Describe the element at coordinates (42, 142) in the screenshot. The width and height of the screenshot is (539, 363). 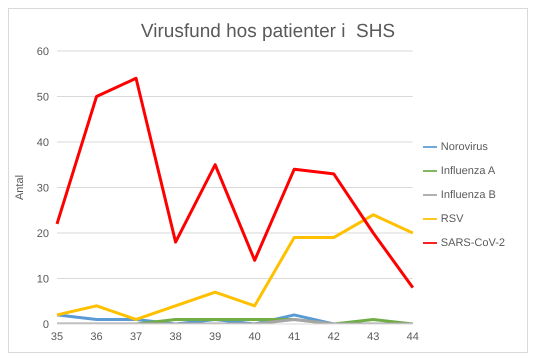
I see `y-tick-label: 40` at that location.